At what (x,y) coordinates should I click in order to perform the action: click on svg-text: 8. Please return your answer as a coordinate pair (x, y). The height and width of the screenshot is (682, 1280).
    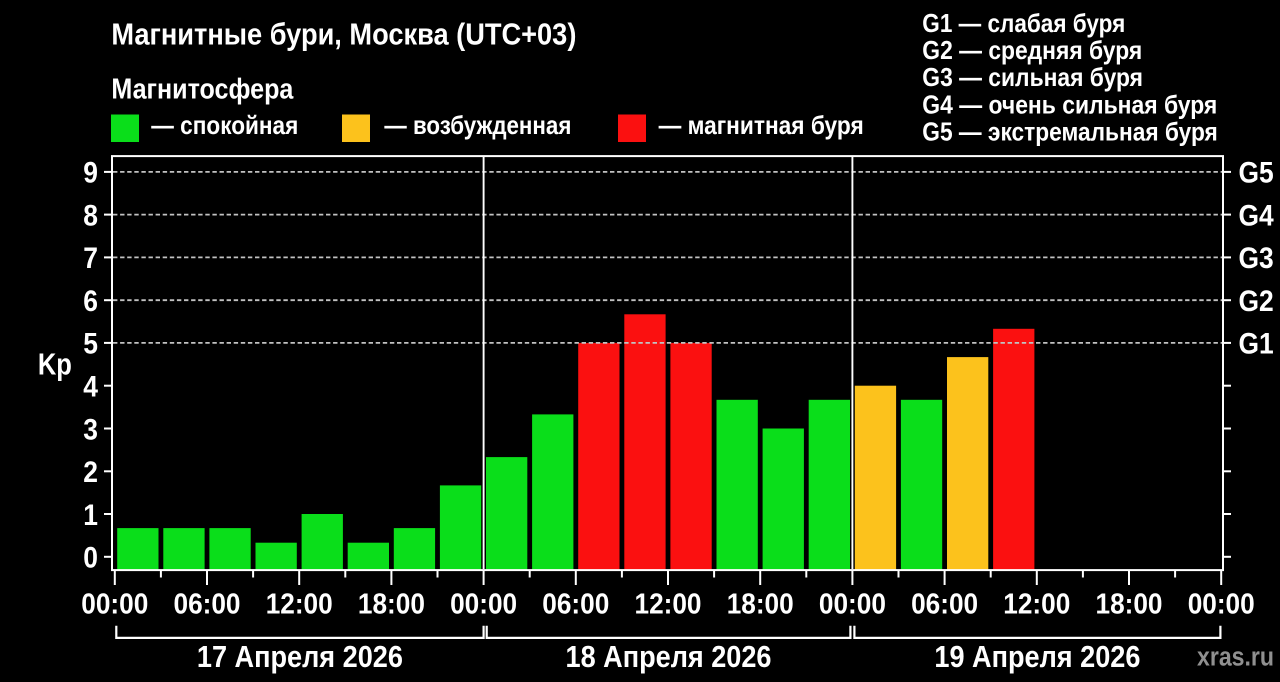
    Looking at the image, I should click on (90, 215).